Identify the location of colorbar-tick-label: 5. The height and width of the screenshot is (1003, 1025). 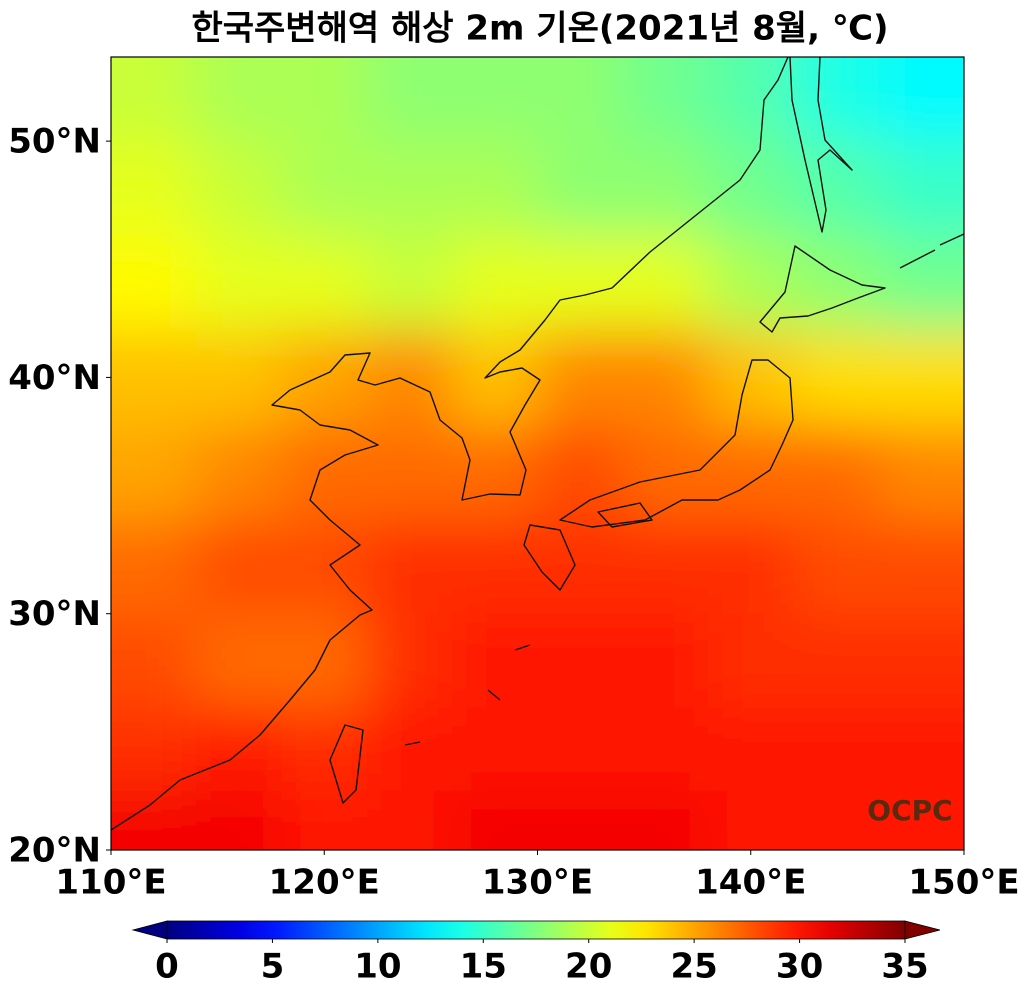
(273, 967).